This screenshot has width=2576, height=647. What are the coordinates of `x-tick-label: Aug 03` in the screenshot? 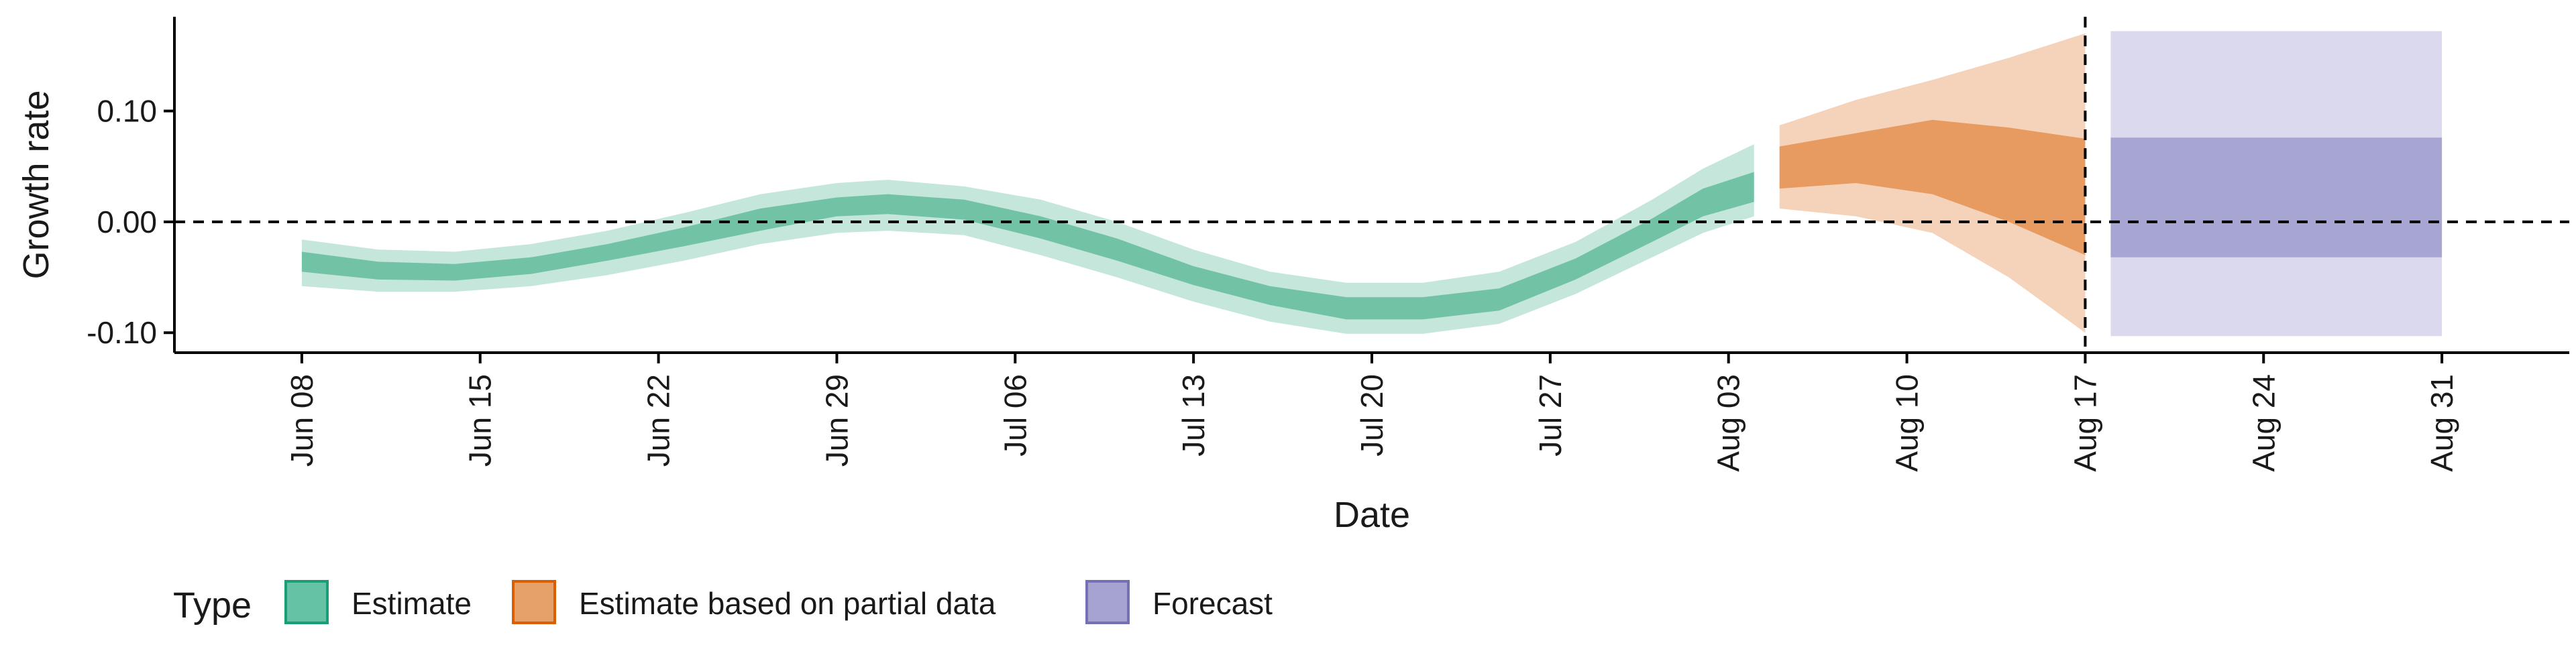 It's located at (1728, 423).